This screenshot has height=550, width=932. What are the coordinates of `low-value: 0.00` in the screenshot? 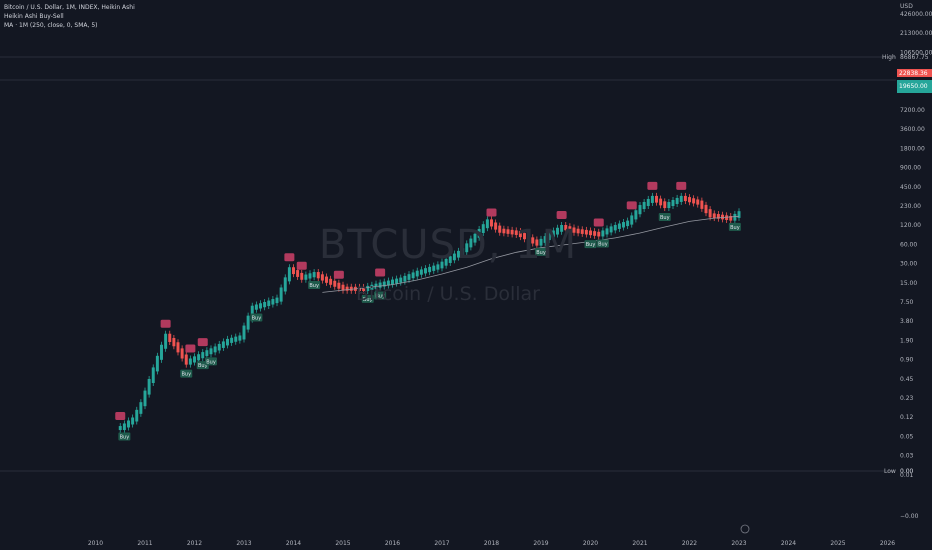 It's located at (907, 471).